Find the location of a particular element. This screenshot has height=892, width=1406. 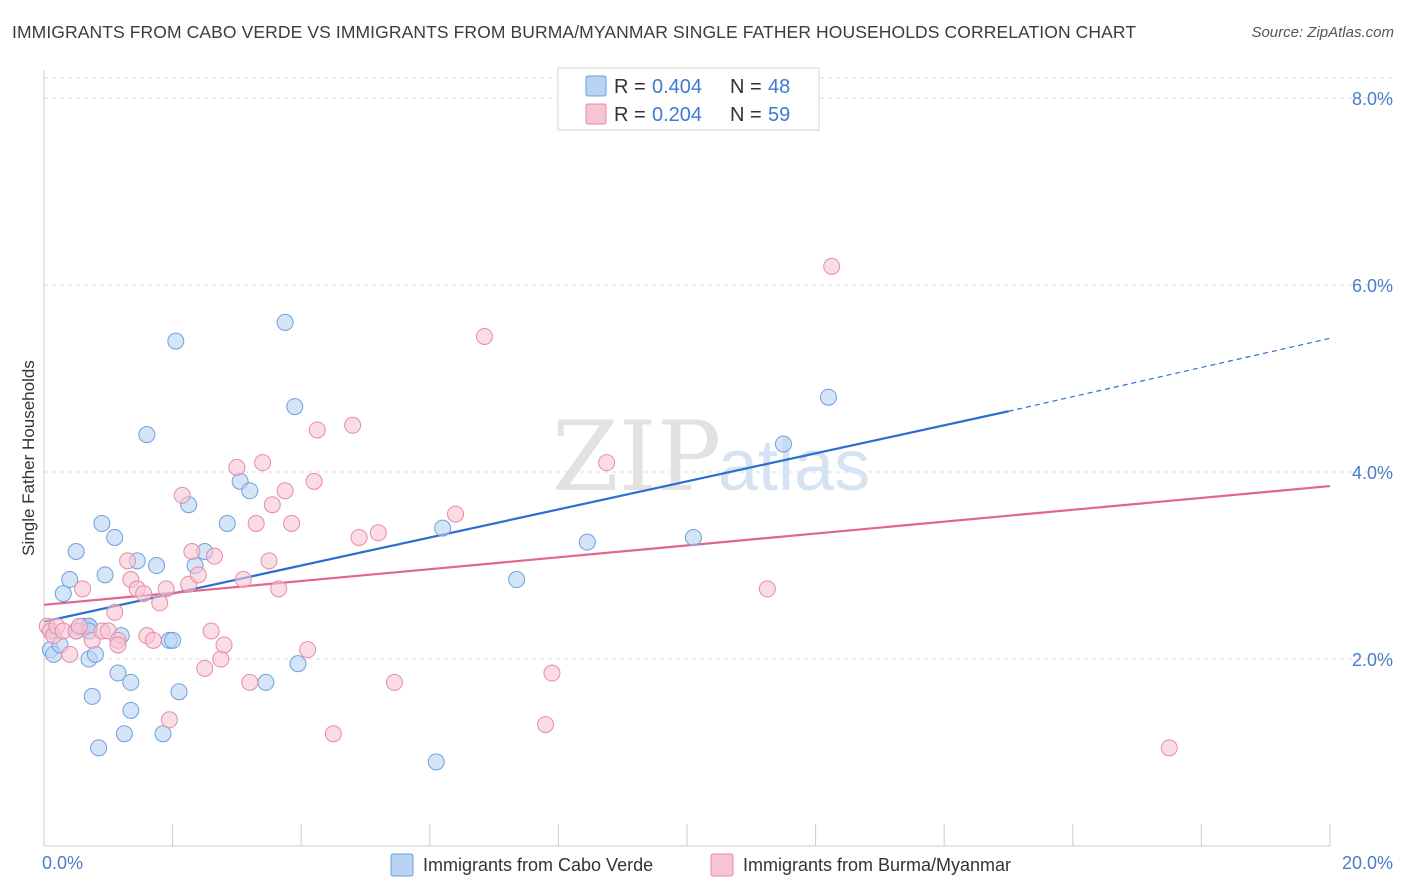

y-tick-label: 8.0% is located at coordinates (1372, 99).